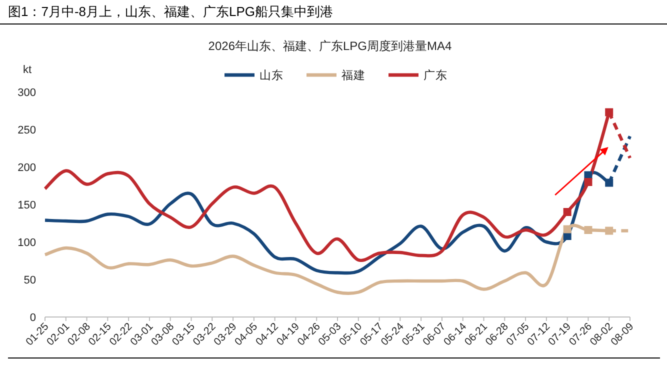 The width and height of the screenshot is (667, 380). What do you see at coordinates (436, 75) in the screenshot?
I see `legend-label: 广东` at bounding box center [436, 75].